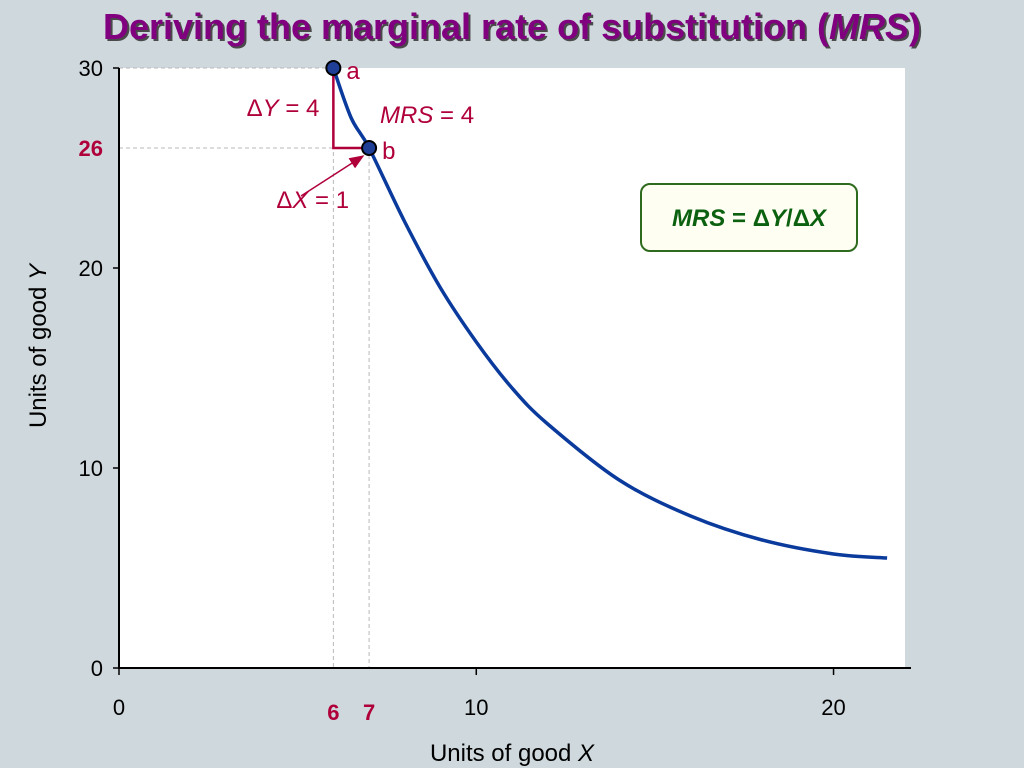 This screenshot has width=1024, height=768. Describe the element at coordinates (97, 668) in the screenshot. I see `y-tick-label: 0` at that location.